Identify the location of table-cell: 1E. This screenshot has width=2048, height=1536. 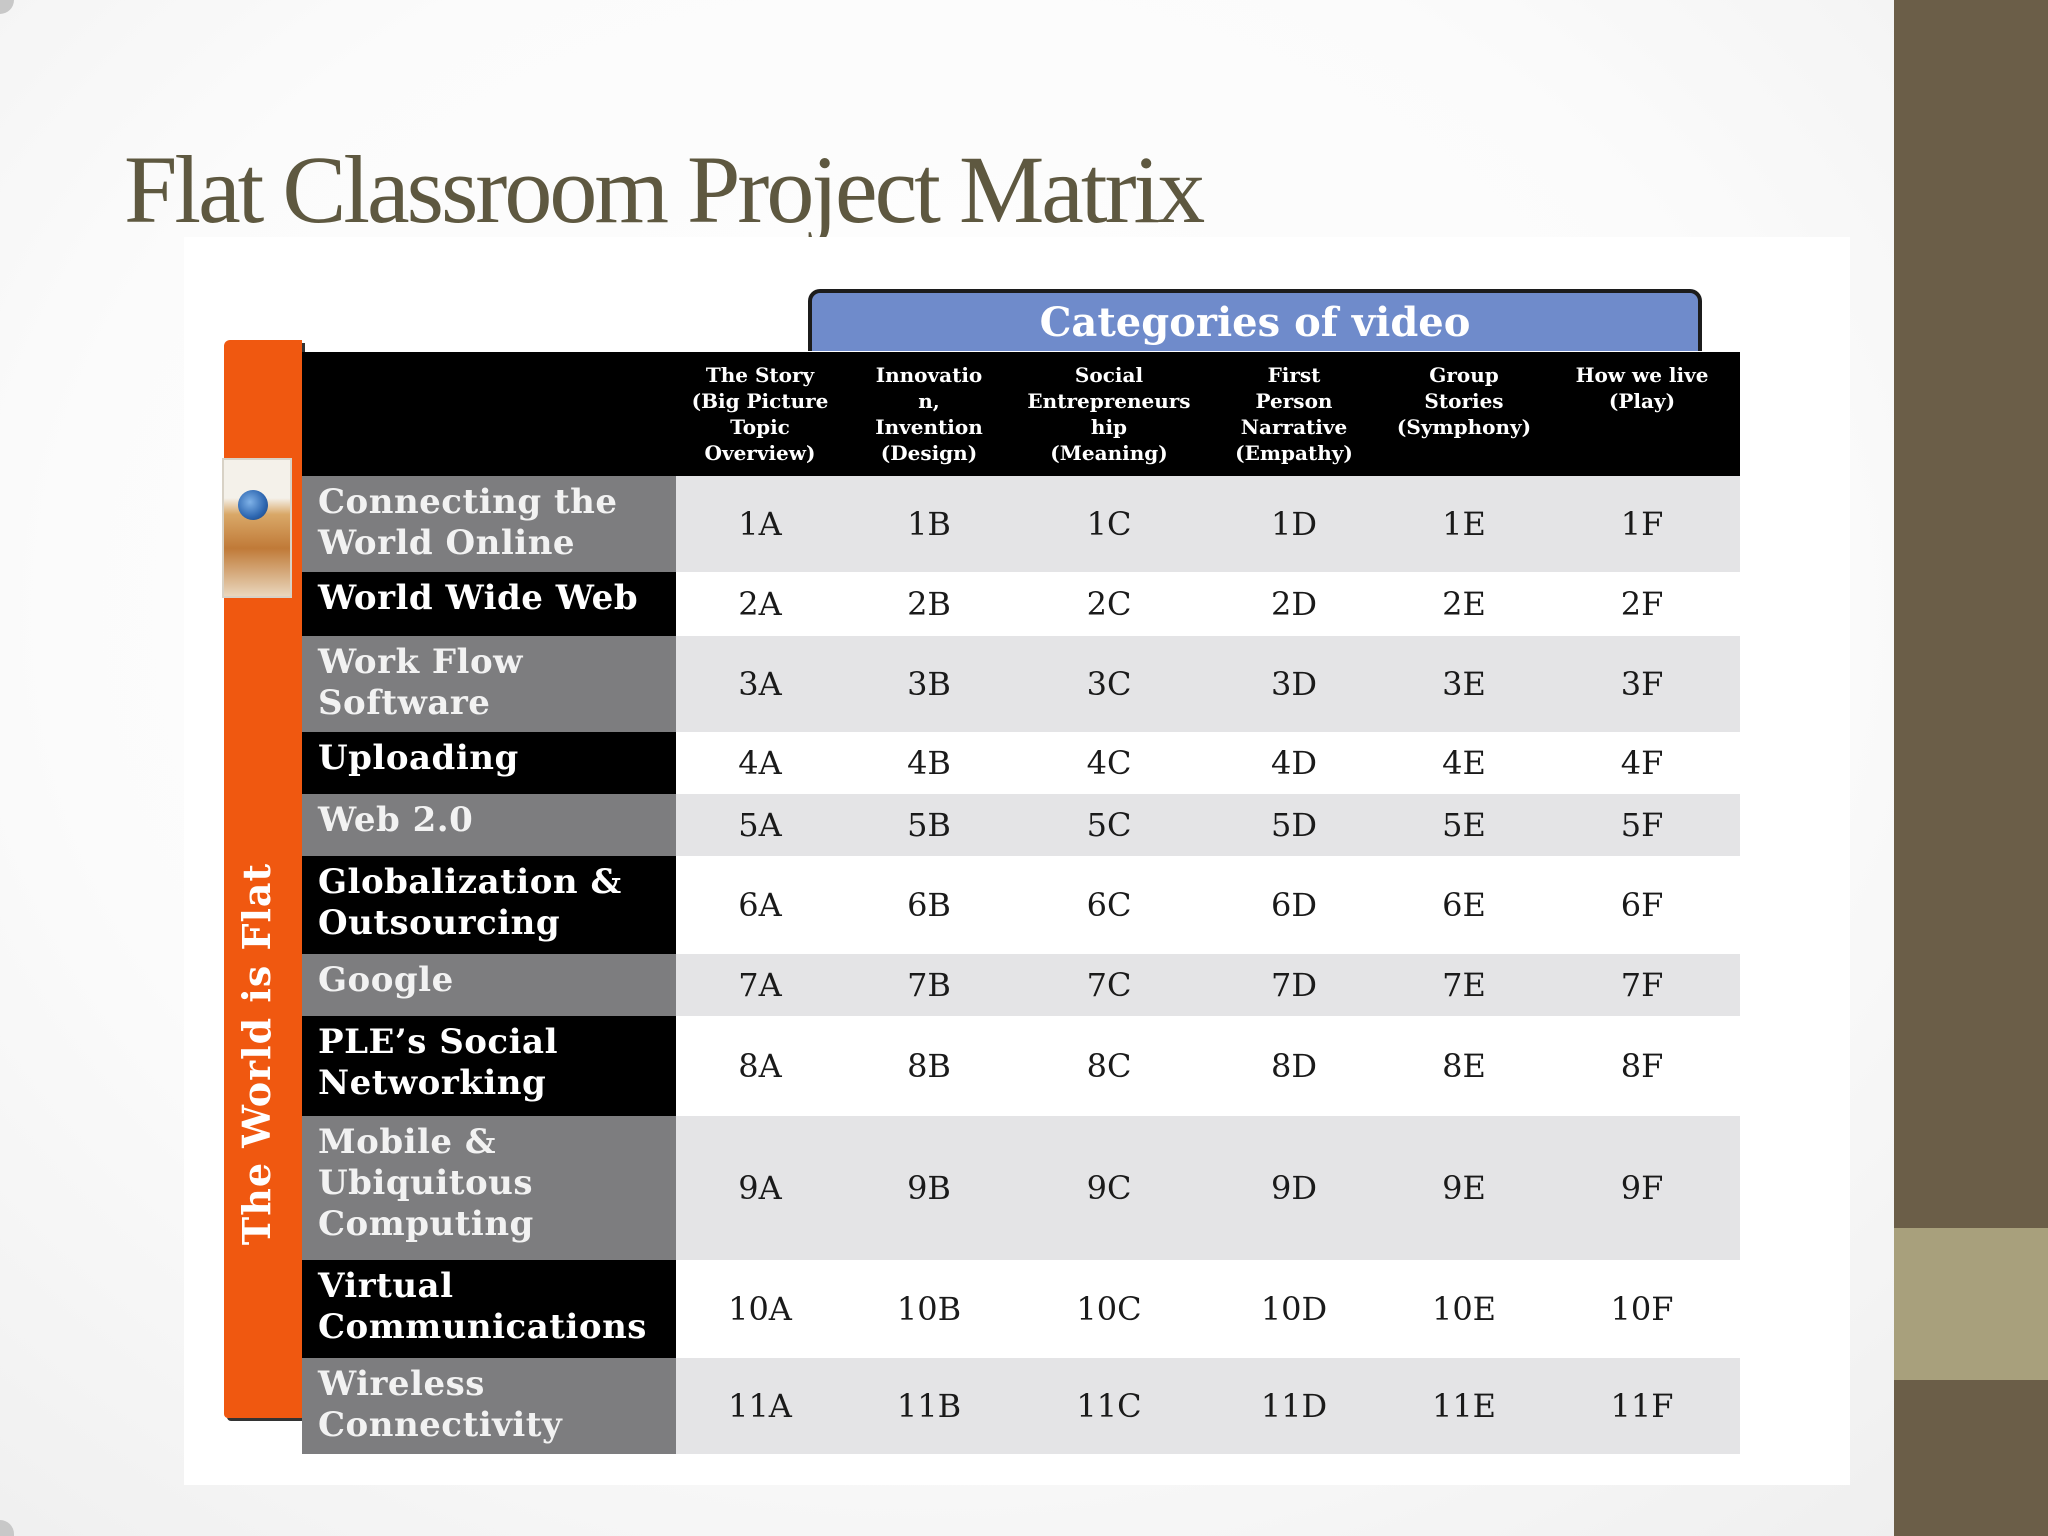
(1464, 524).